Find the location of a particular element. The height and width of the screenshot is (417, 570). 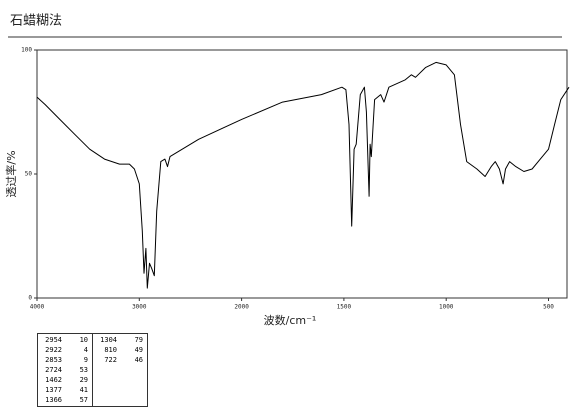

transmittance: 41 is located at coordinates (83, 390).